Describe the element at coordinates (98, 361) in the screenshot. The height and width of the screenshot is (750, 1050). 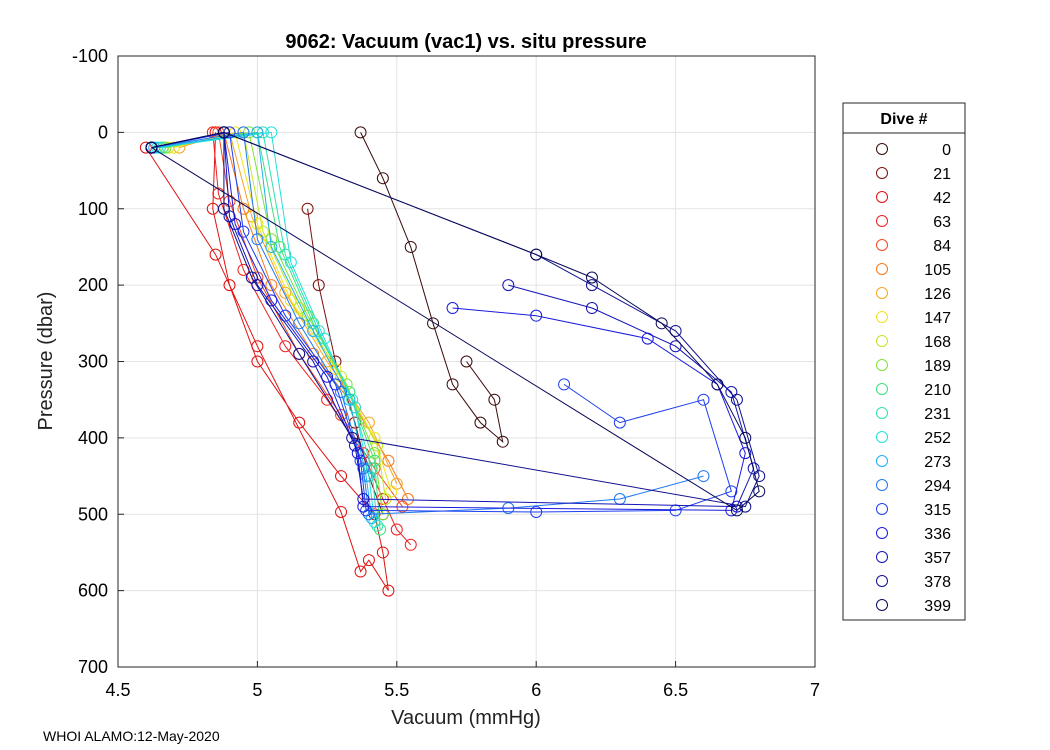
I see `y-axis-ticks: -100 0 100 200 300 400 500 600 700` at that location.